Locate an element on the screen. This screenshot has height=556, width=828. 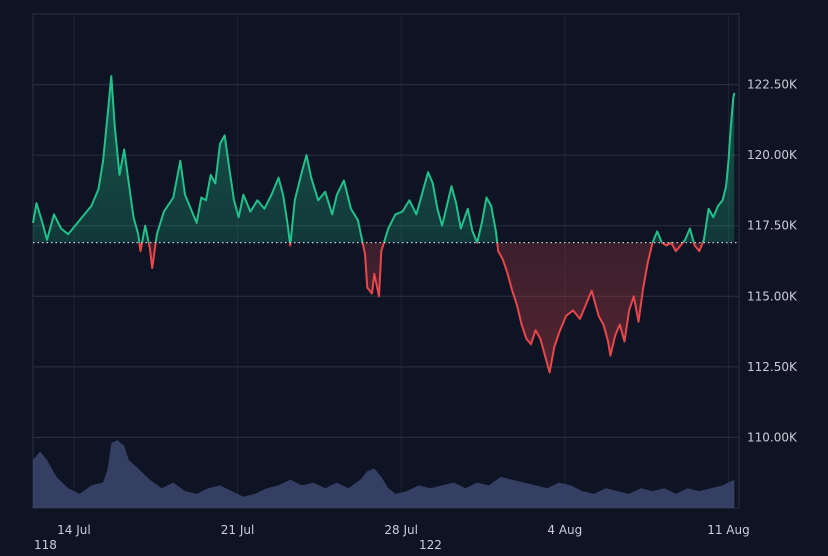
x-tick-label: 14 Jul is located at coordinates (74, 530).